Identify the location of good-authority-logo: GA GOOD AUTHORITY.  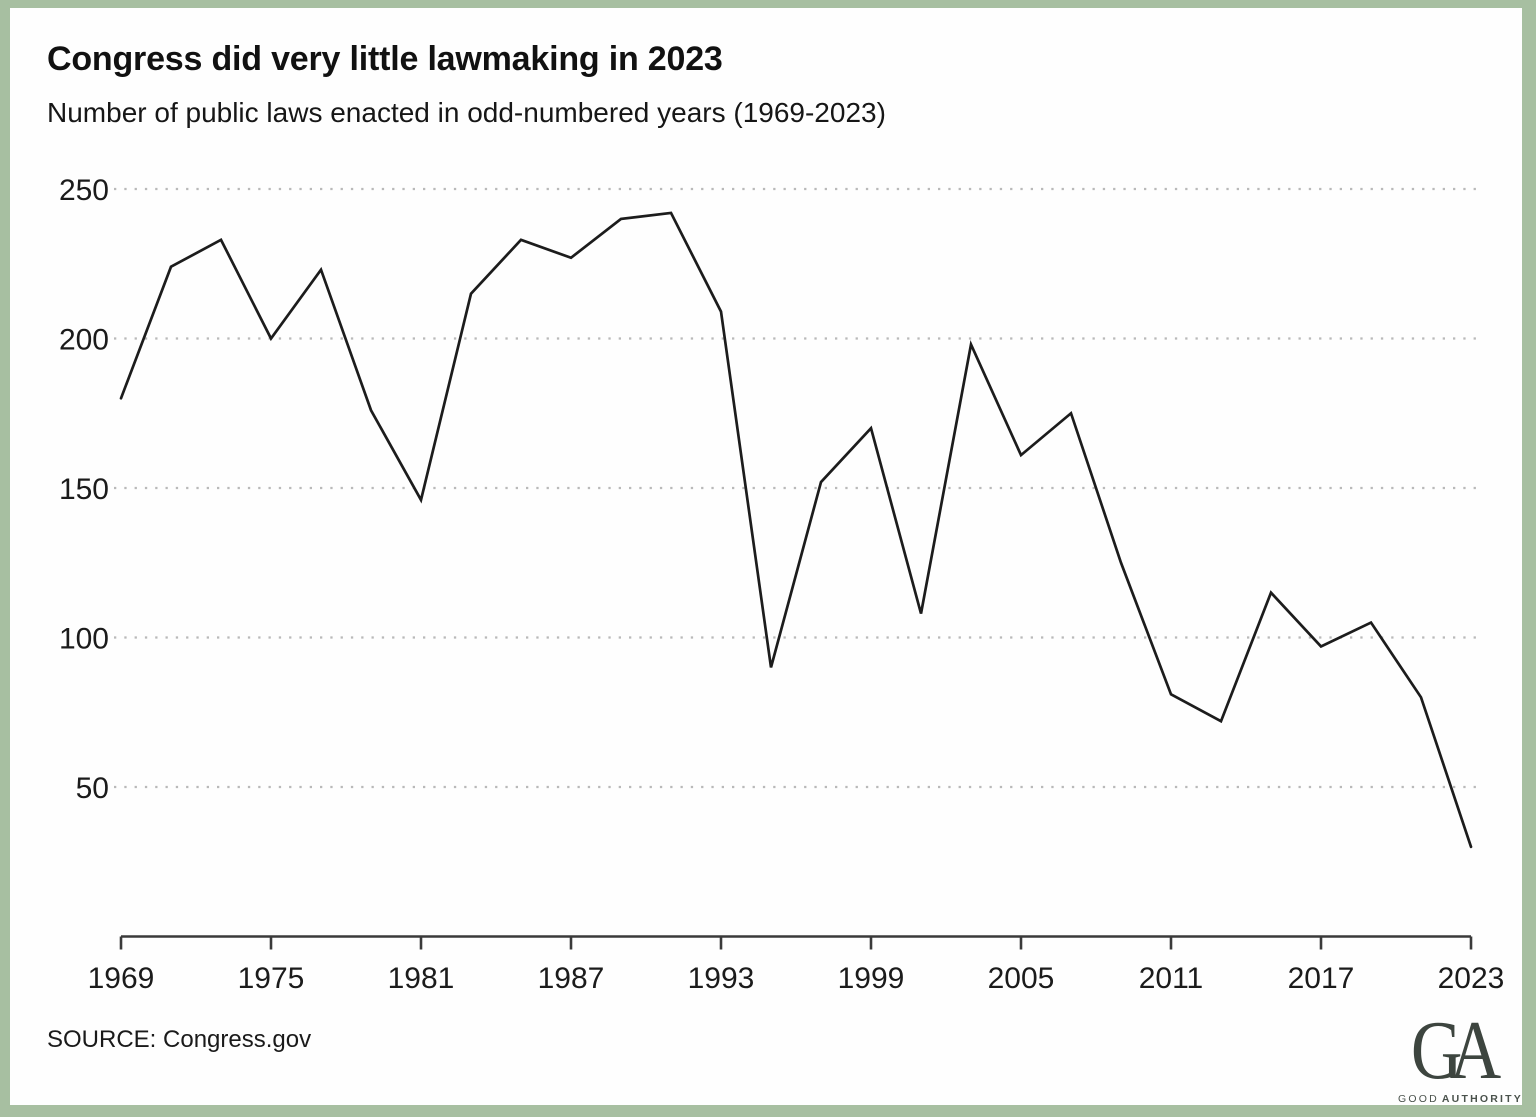
(1459, 1055).